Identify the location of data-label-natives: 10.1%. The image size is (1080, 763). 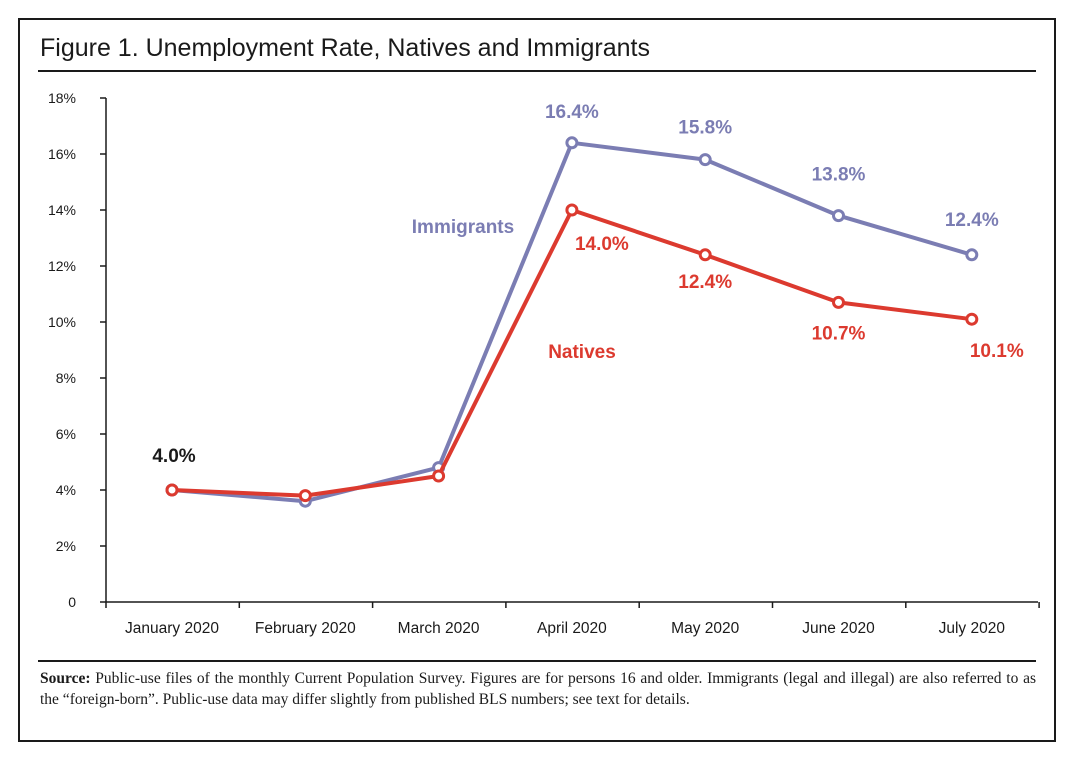
(997, 351).